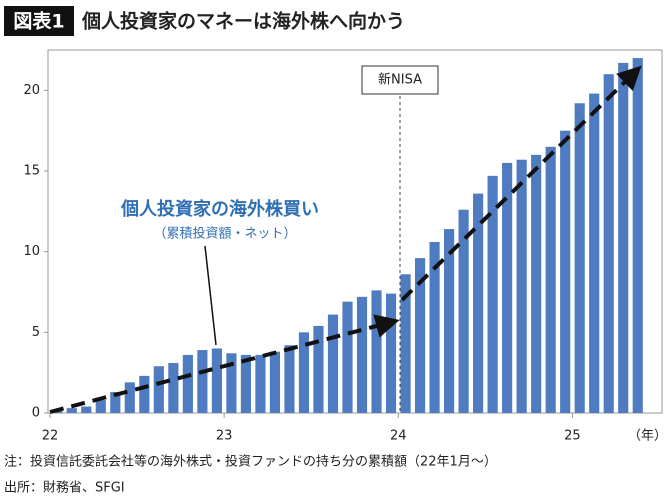 The width and height of the screenshot is (670, 504). I want to click on nisa-box, so click(400, 80).